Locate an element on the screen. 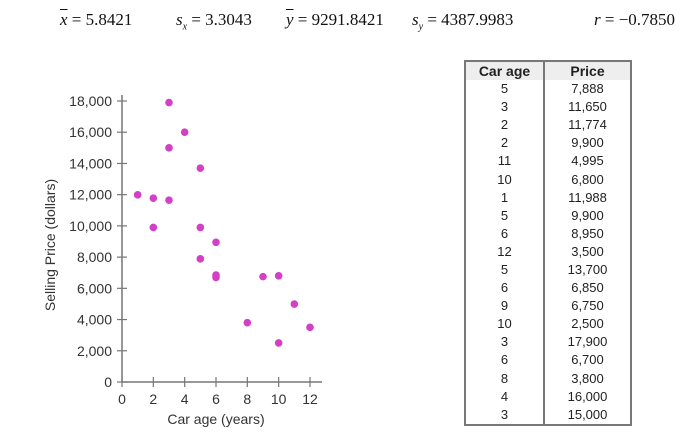  table-row: 1 11,988 is located at coordinates (548, 197).